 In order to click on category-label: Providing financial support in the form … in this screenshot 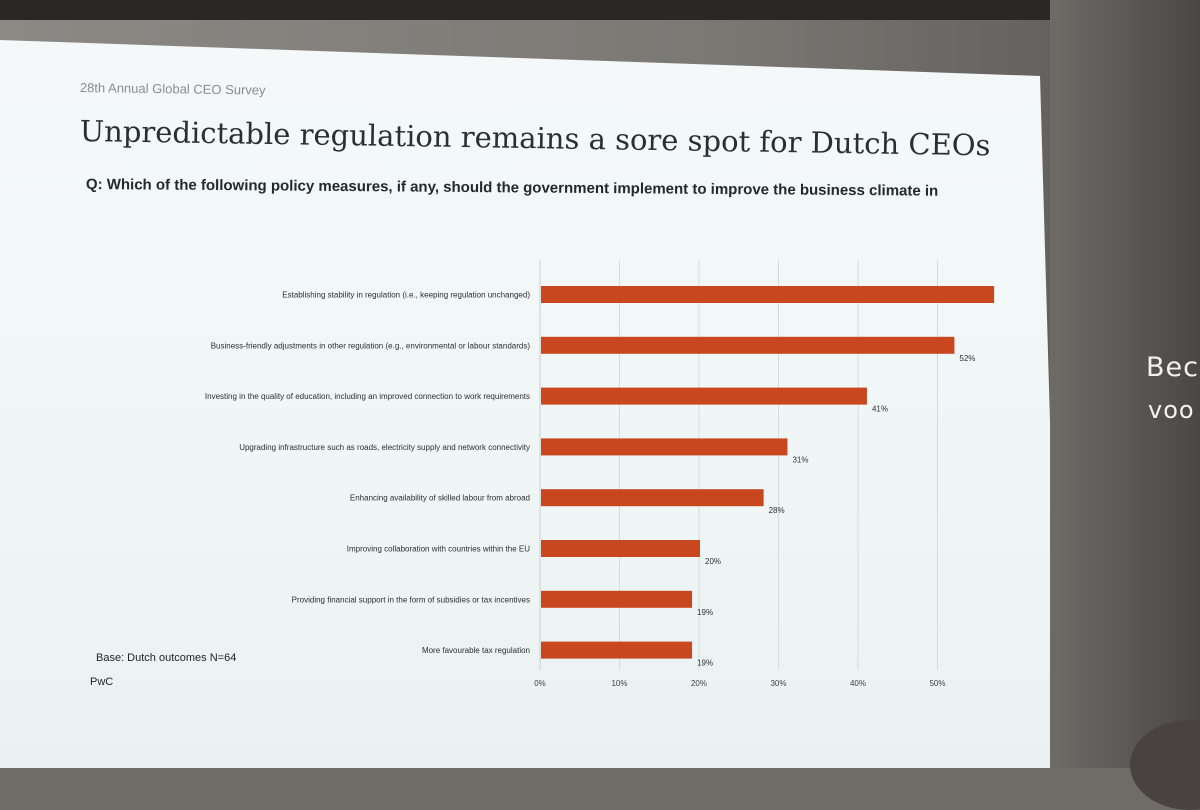, I will do `click(411, 599)`.